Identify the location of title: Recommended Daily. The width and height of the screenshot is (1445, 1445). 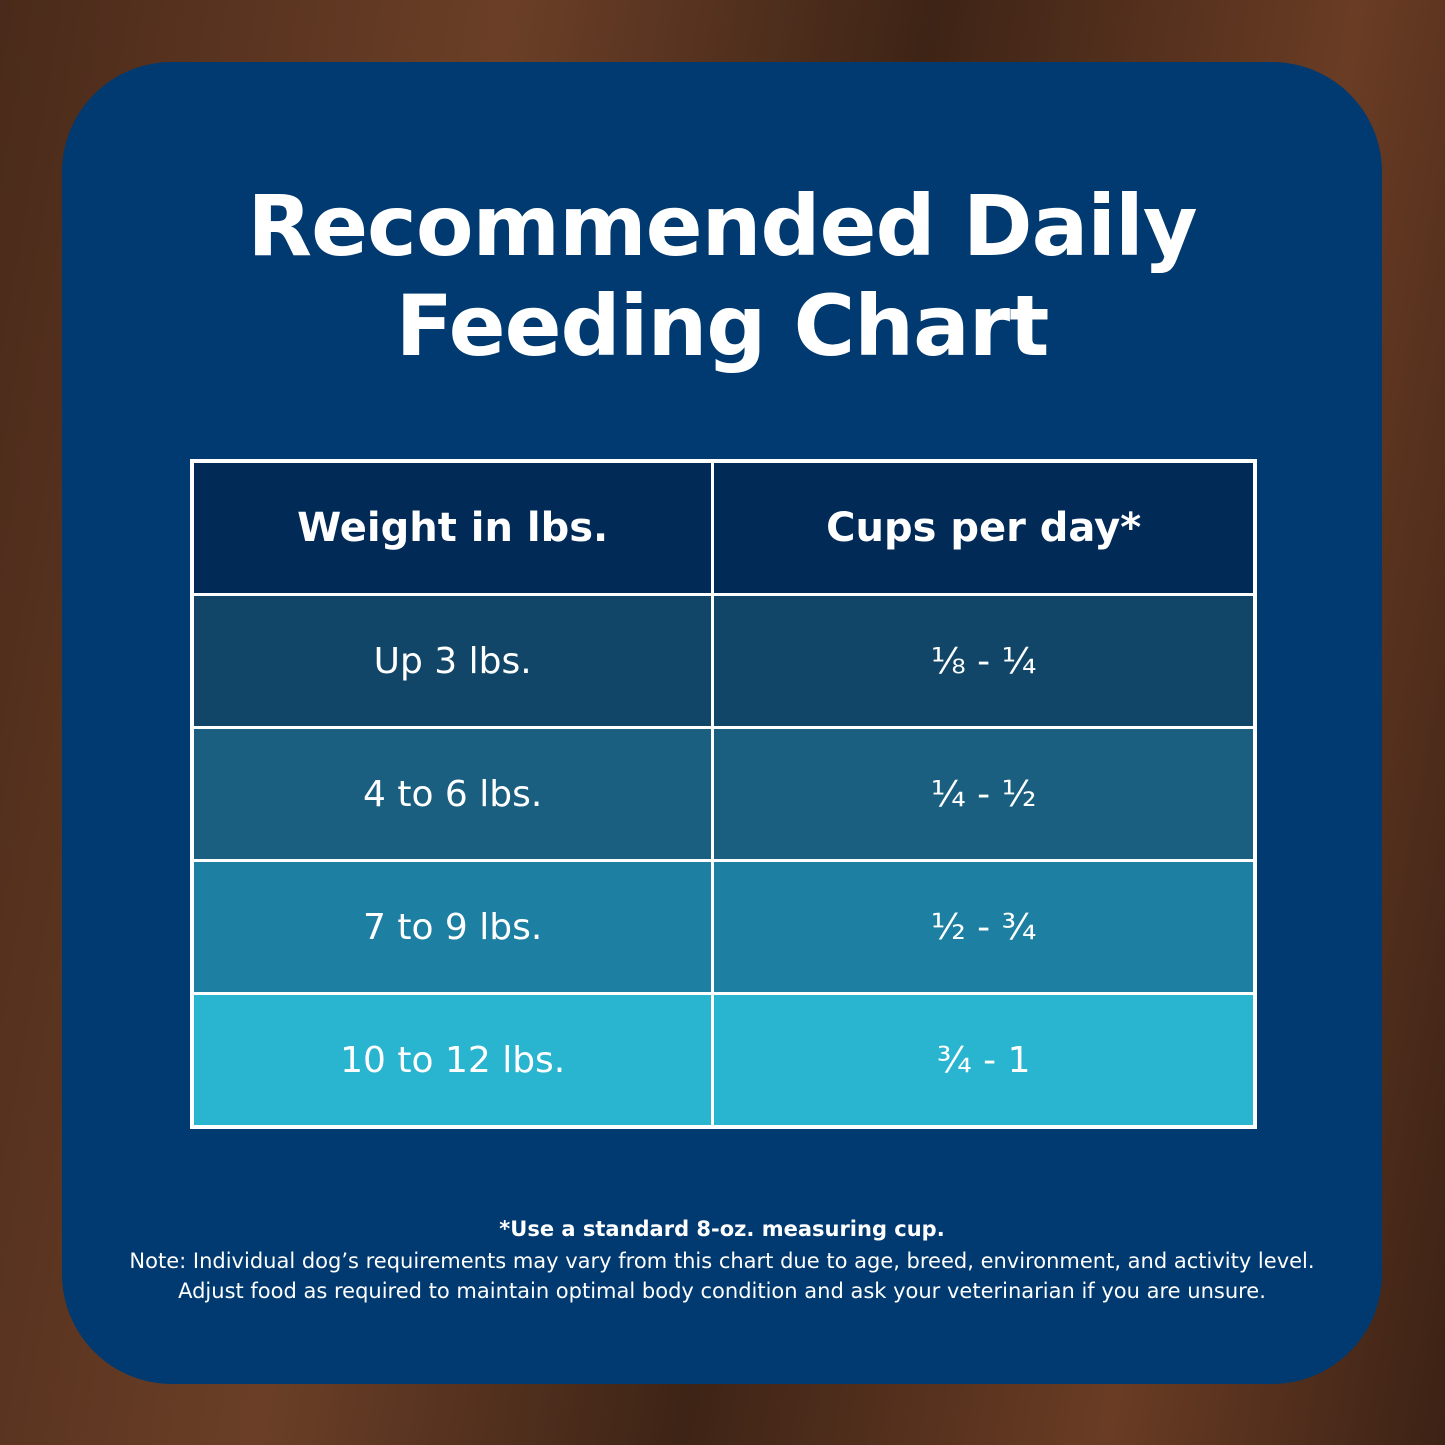
(722, 226).